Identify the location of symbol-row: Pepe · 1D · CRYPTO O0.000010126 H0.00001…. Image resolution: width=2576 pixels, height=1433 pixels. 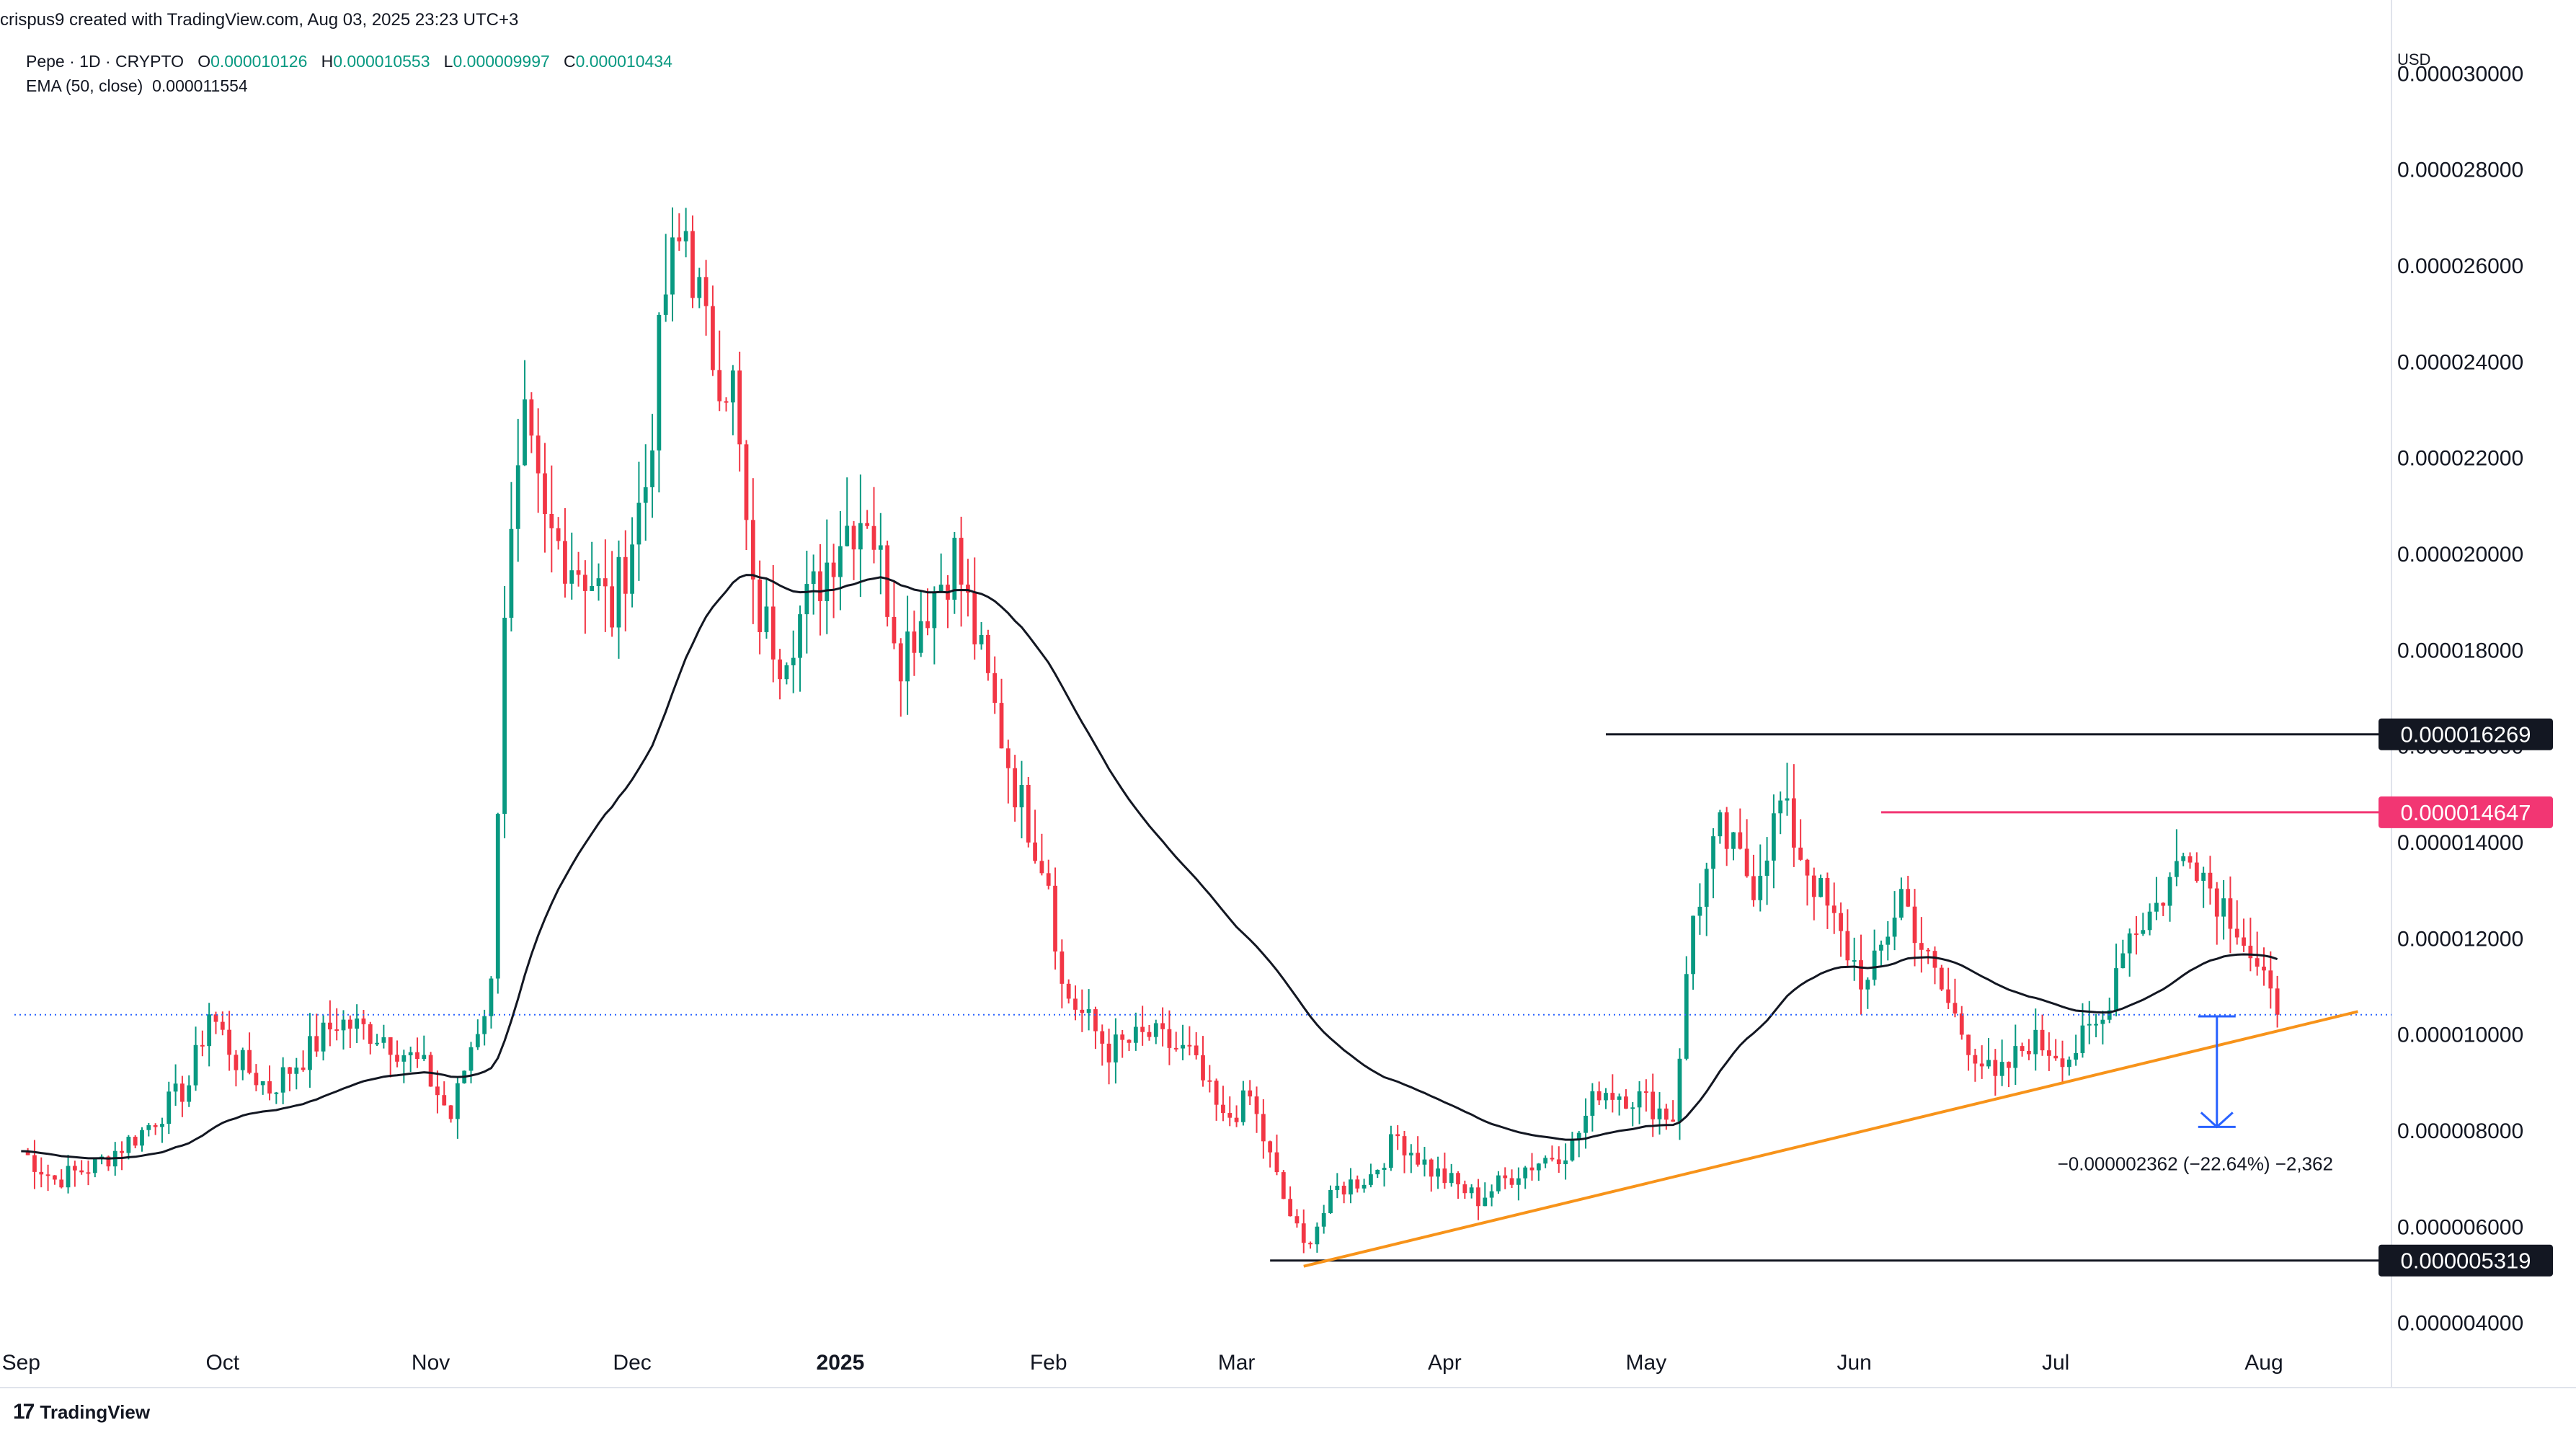
(349, 61).